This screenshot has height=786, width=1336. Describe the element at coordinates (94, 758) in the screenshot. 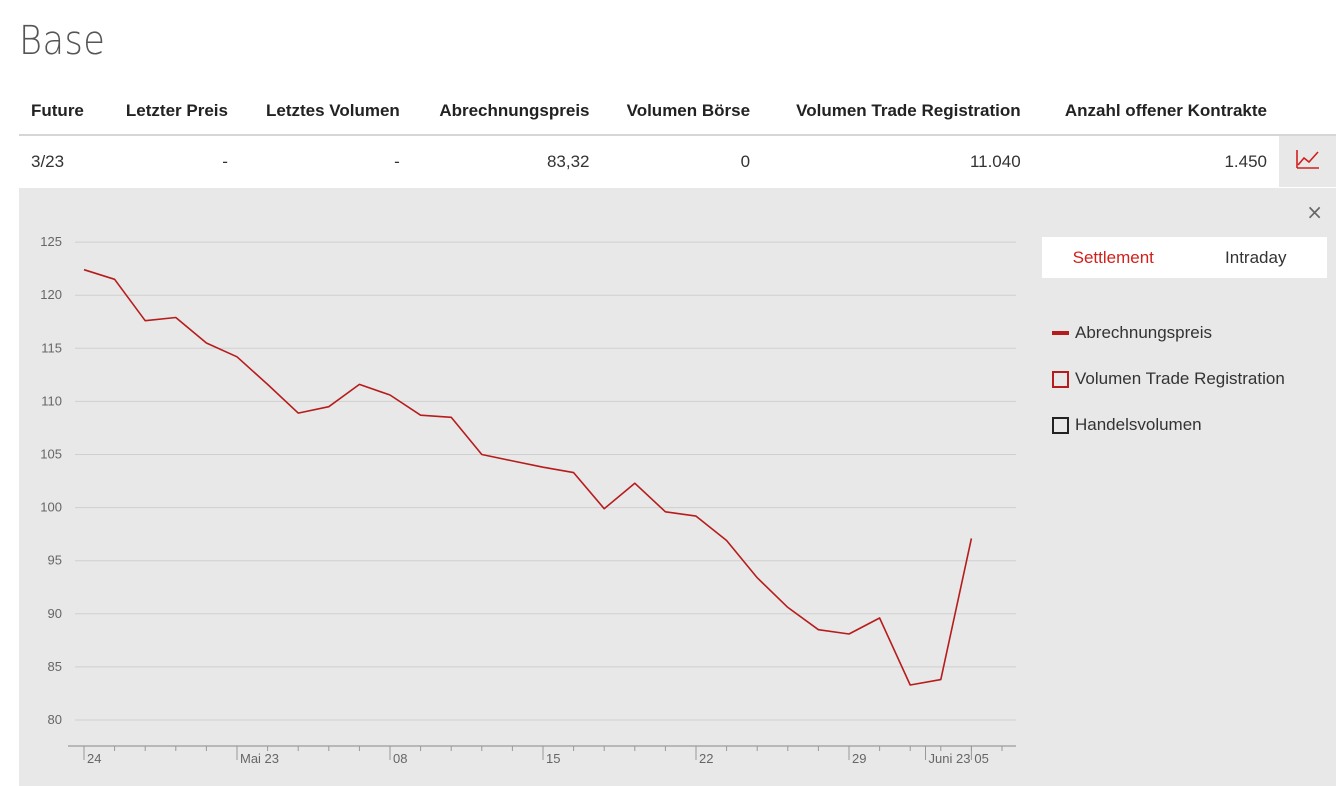

I see `x-tick-label: 24` at that location.